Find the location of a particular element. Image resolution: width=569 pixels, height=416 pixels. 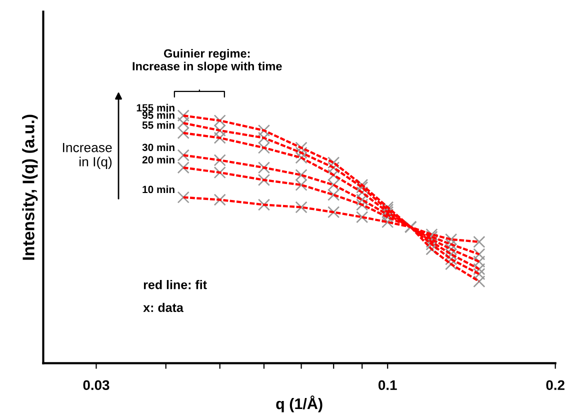

series-label: 30 min is located at coordinates (158, 147).